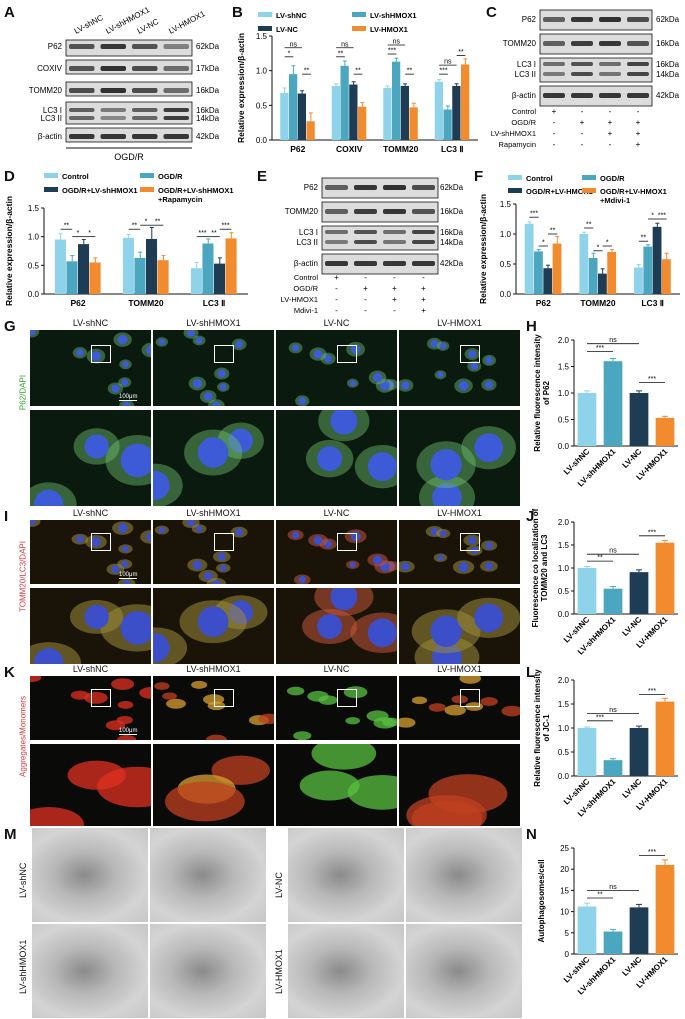  Describe the element at coordinates (213, 669) in the screenshot. I see `micrograph-column-label: LV-shHMOX1` at that location.